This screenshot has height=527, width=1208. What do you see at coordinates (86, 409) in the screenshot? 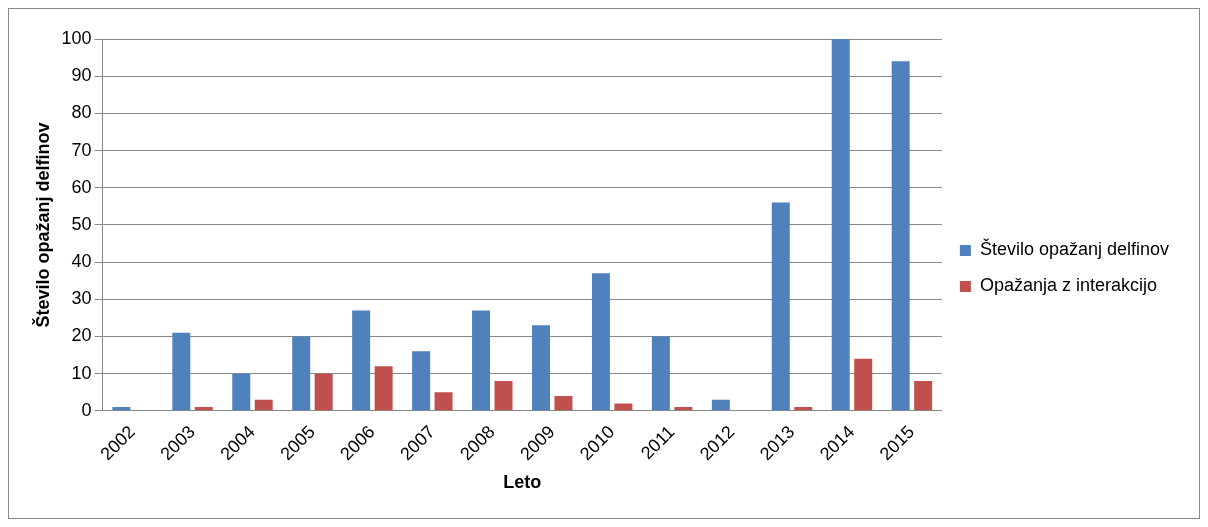
I see `y-tick-label: 0` at bounding box center [86, 409].